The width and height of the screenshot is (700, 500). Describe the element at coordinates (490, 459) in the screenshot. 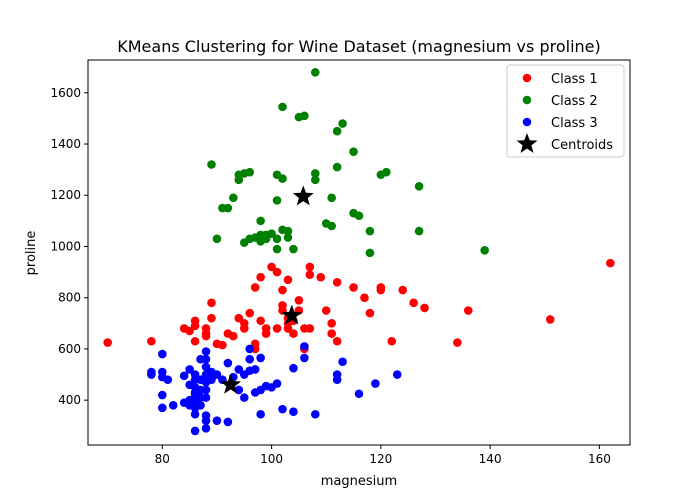

I see `x-tick-label: 140` at that location.